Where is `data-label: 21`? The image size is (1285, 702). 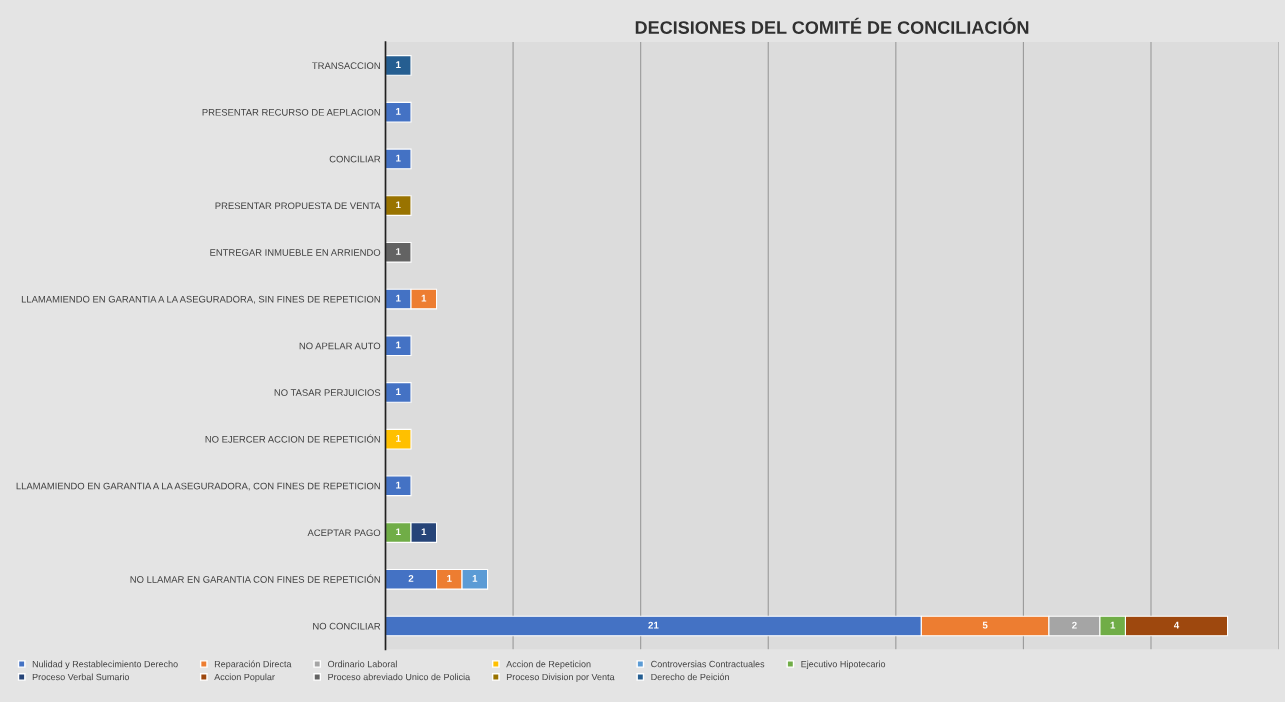 data-label: 21 is located at coordinates (653, 625).